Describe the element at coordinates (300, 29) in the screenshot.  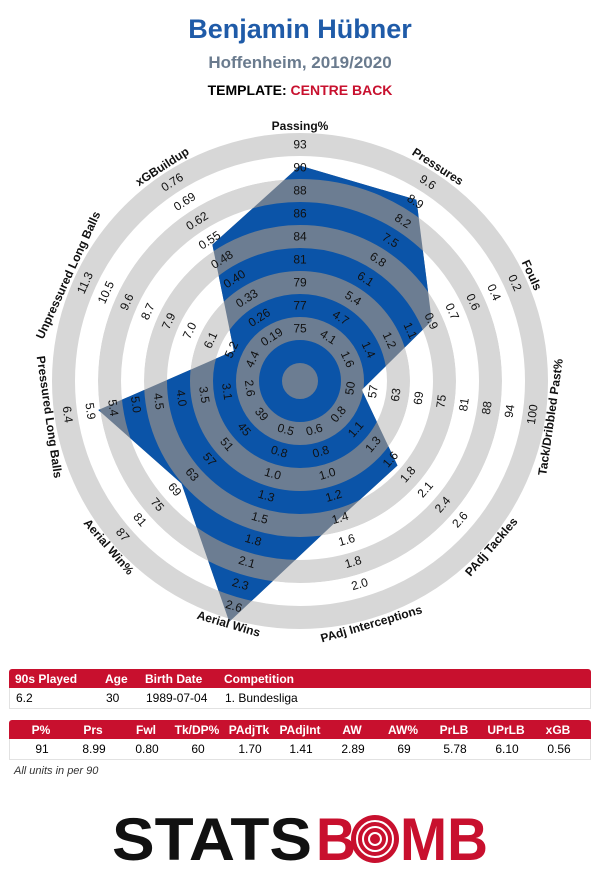
I see `player-name-title: Benjamin Hübner` at that location.